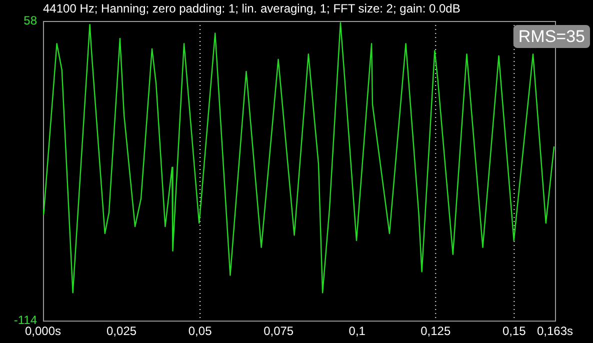  I want to click on x-tick-label: 0,15, so click(514, 331).